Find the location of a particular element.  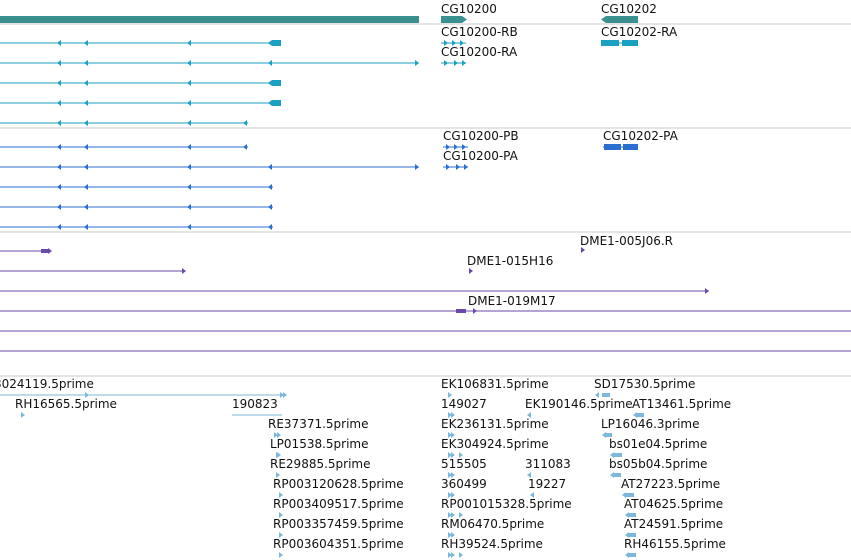

est-label: RP003604351.5prime is located at coordinates (338, 544).